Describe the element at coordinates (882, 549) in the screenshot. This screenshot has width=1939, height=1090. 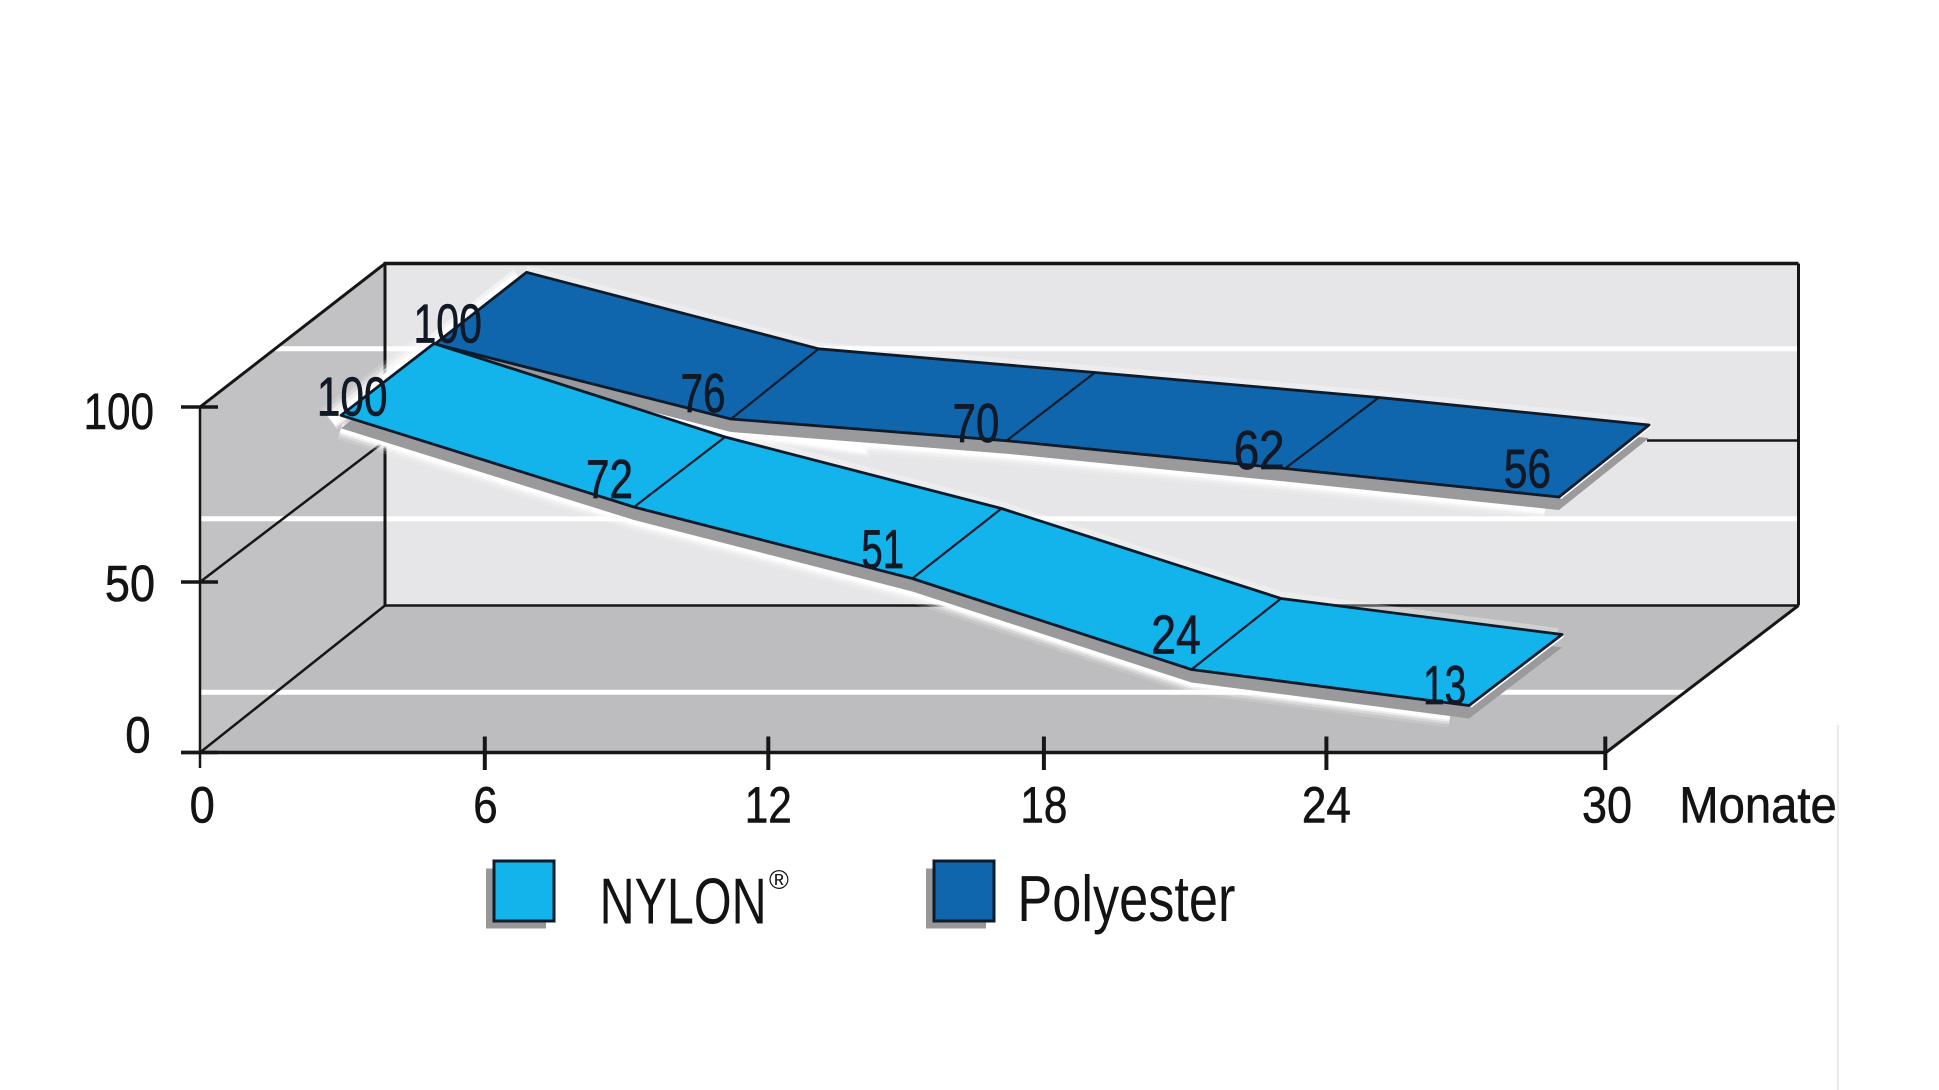
I see `svg-text: 51` at that location.